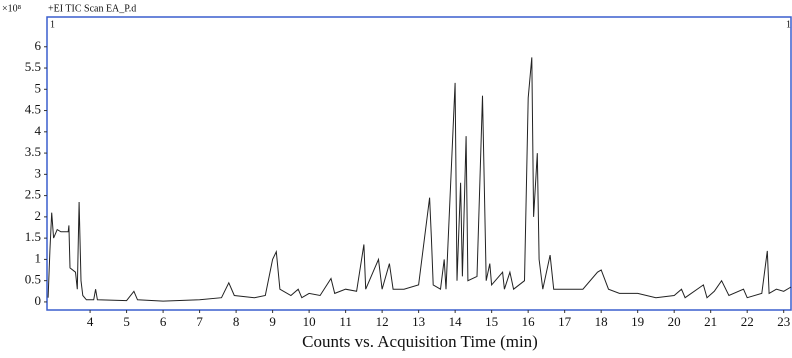  I want to click on x-tick-label: 12, so click(382, 321).